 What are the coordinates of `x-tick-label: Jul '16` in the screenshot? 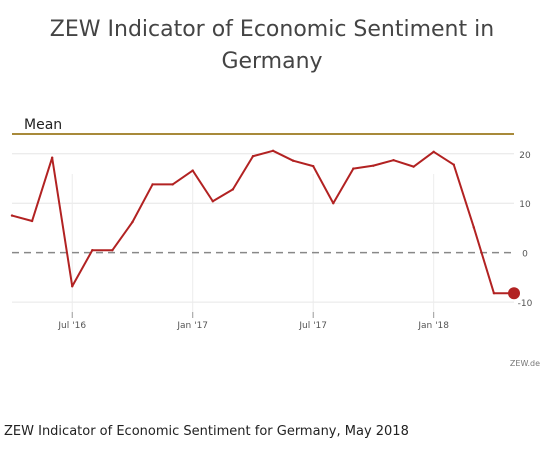 It's located at (71, 326).